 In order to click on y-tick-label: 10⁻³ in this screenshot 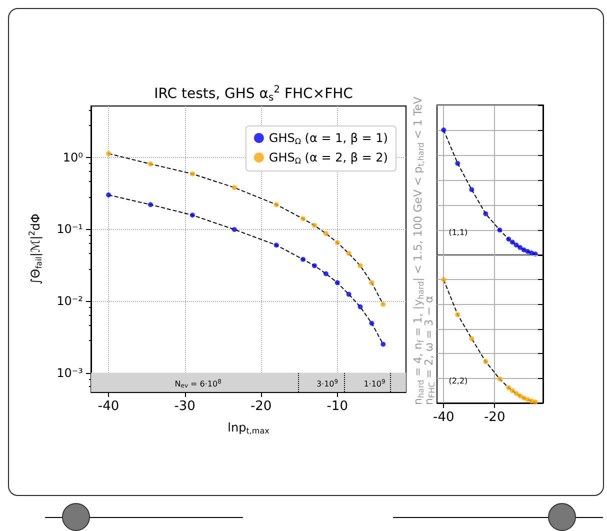, I will do `click(70, 373)`.